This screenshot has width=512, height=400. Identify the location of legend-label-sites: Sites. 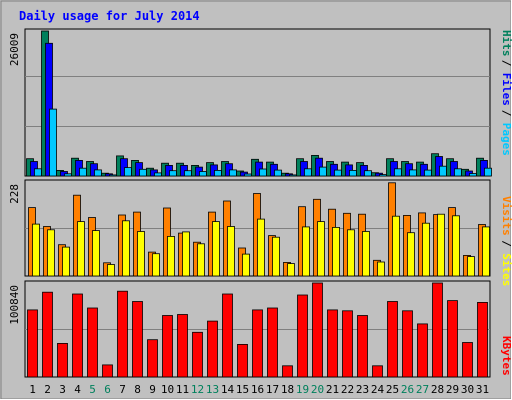
(506, 269).